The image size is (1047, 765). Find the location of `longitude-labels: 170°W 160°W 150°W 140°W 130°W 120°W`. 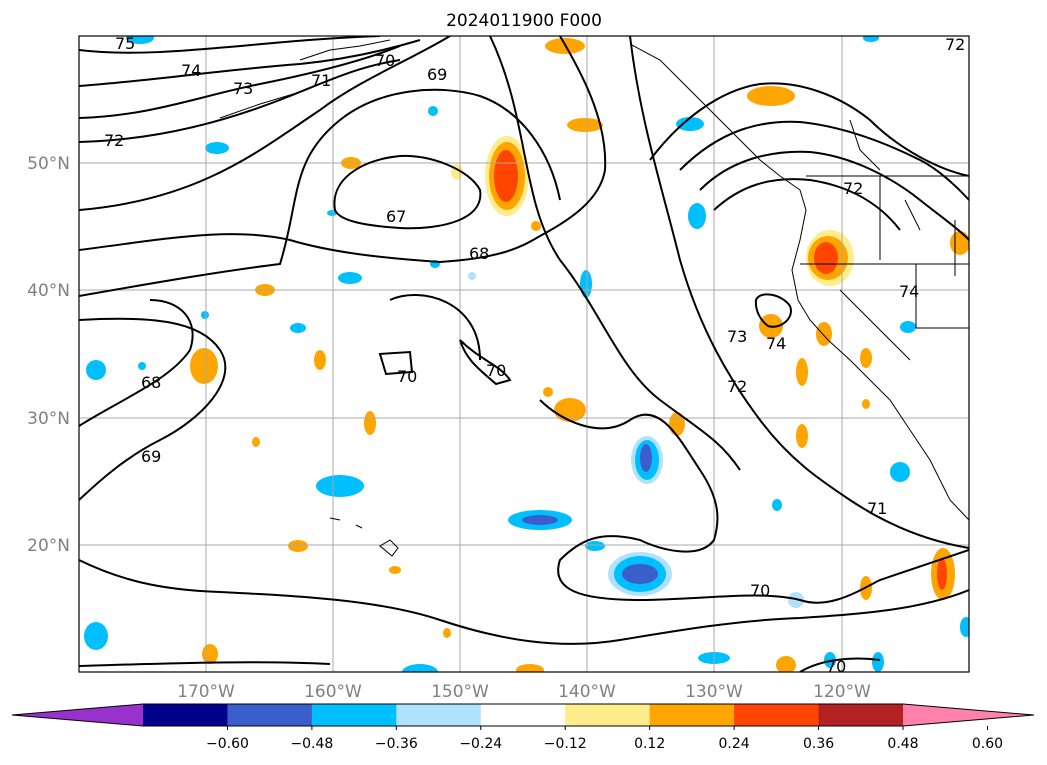

longitude-labels: 170°W 160°W 150°W 140°W 130°W 120°W is located at coordinates (524, 692).